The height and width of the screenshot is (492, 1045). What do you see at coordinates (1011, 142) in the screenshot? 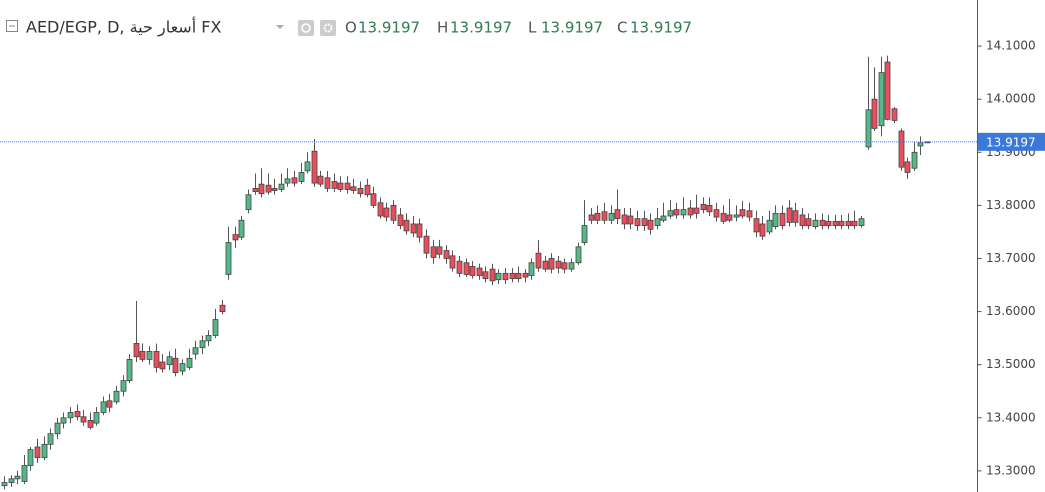
I see `price-label: 13.9197` at bounding box center [1011, 142].